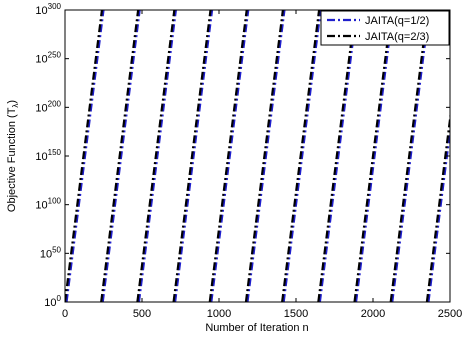 The image size is (463, 337). What do you see at coordinates (450, 314) in the screenshot?
I see `x-tick-label: 2500` at bounding box center [450, 314].